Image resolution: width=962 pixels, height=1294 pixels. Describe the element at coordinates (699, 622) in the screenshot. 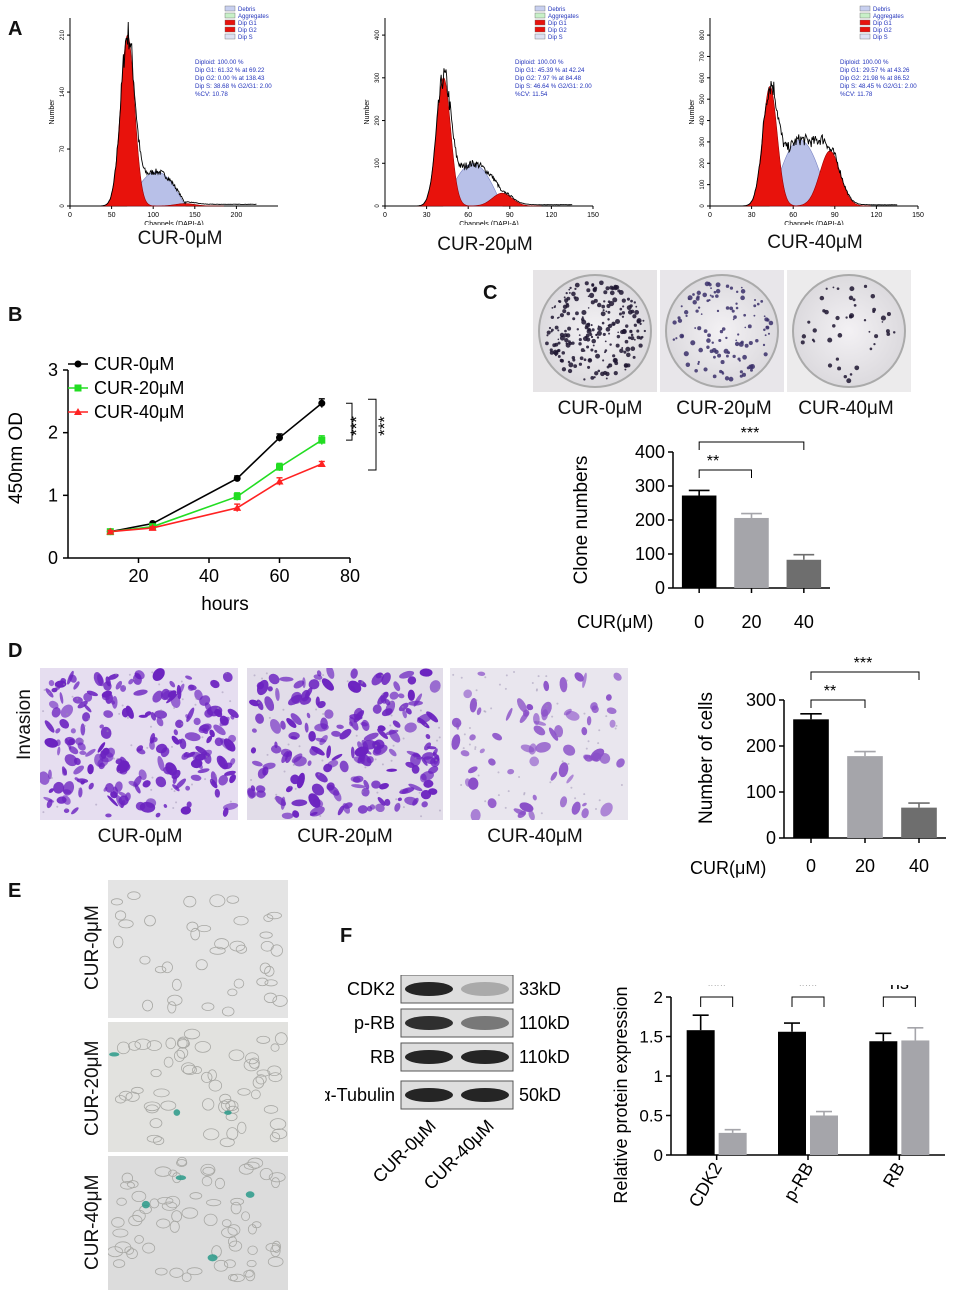

I see `c-x-tick-label: 0` at that location.